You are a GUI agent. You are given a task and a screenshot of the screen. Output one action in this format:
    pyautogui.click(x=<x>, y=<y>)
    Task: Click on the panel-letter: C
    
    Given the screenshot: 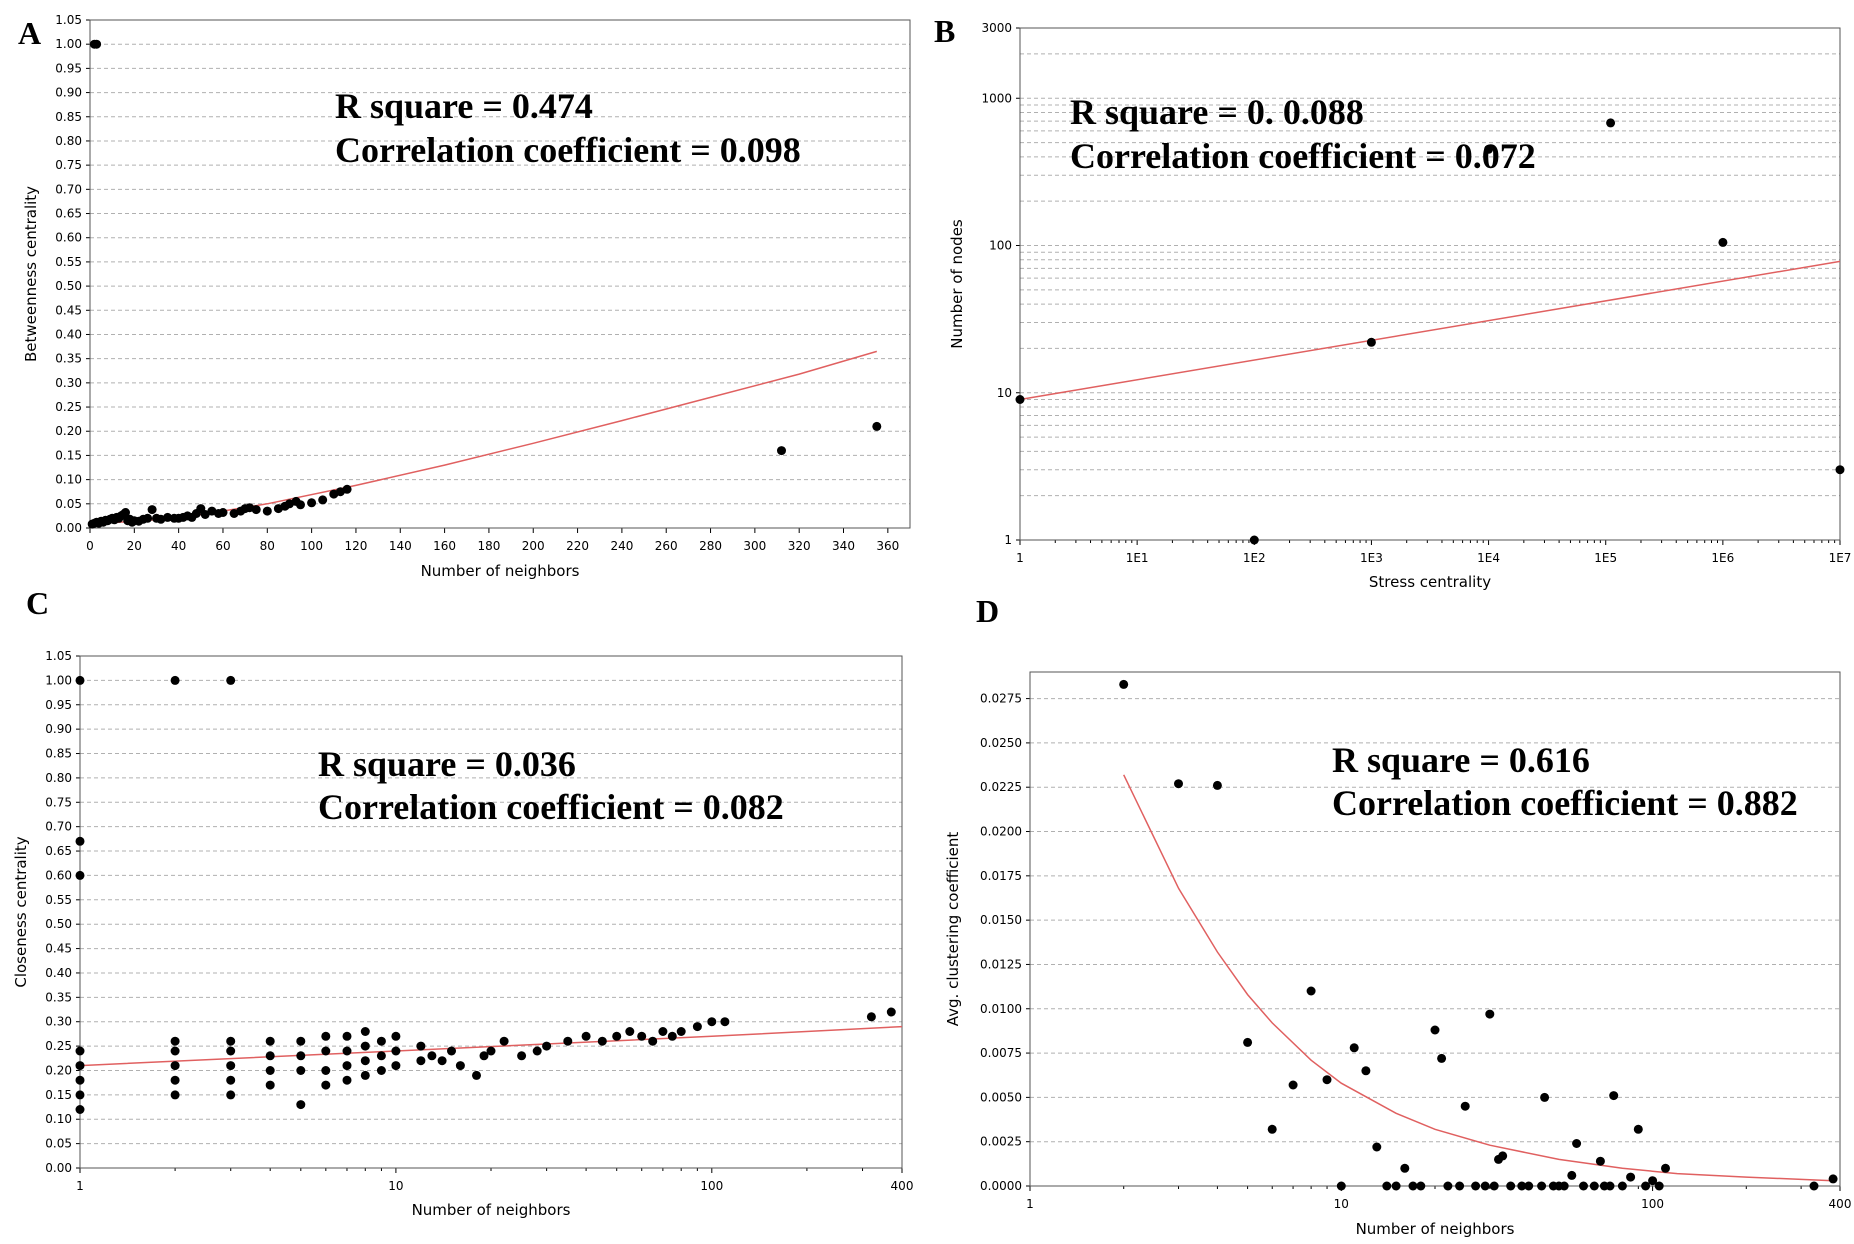 What is the action you would take?
    pyautogui.click(x=37, y=603)
    